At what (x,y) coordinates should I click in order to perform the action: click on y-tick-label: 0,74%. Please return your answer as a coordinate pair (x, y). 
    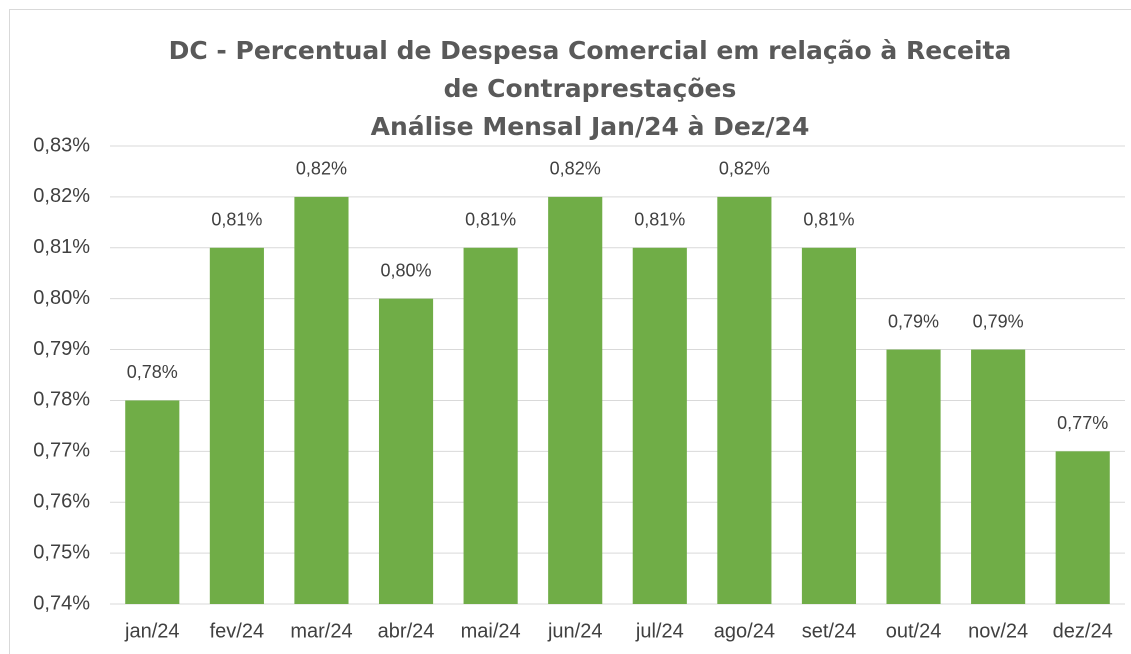
    Looking at the image, I should click on (61, 603).